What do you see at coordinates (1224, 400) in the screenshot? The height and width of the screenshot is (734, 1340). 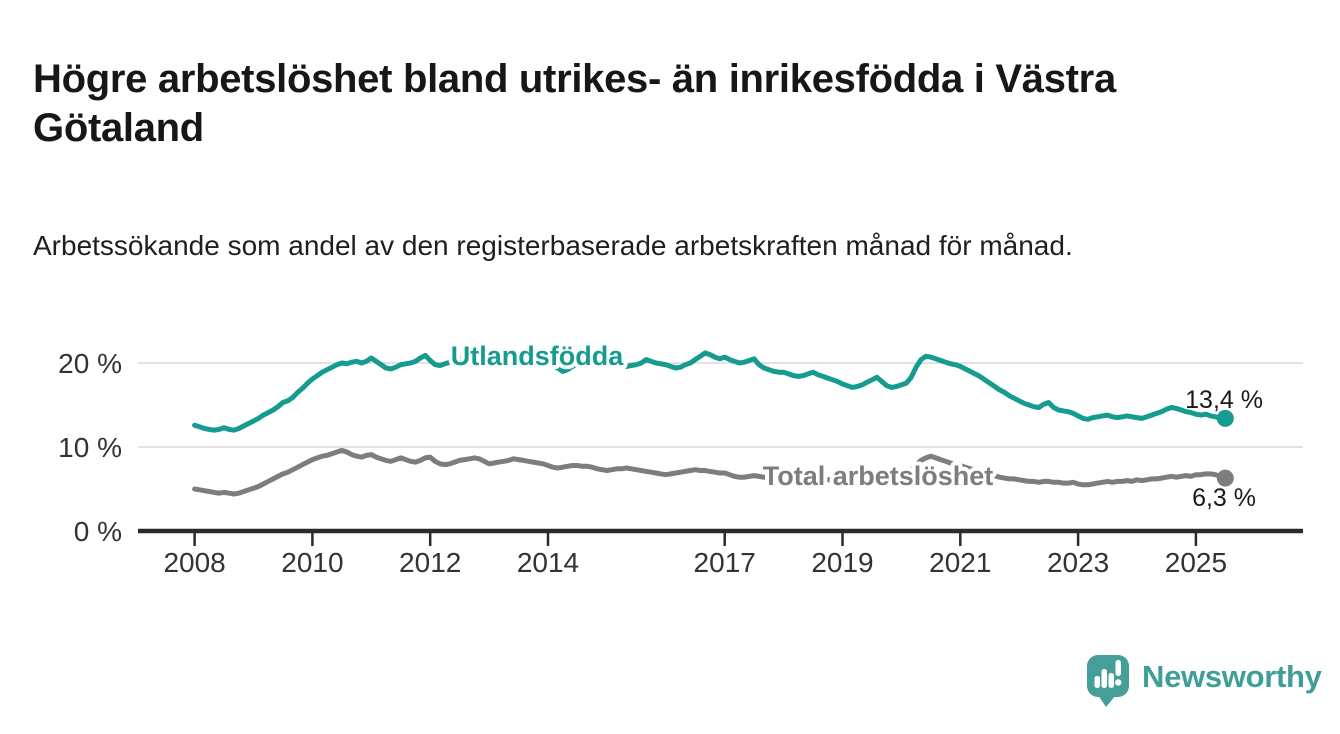 I see `series-end-value-utlandsfodda: 13,4 %` at bounding box center [1224, 400].